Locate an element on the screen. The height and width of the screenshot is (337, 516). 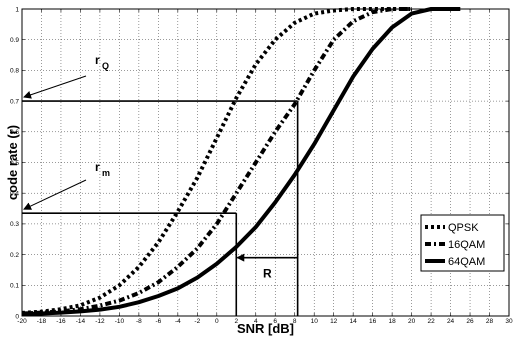
x-tick-label: -18 is located at coordinates (42, 321).